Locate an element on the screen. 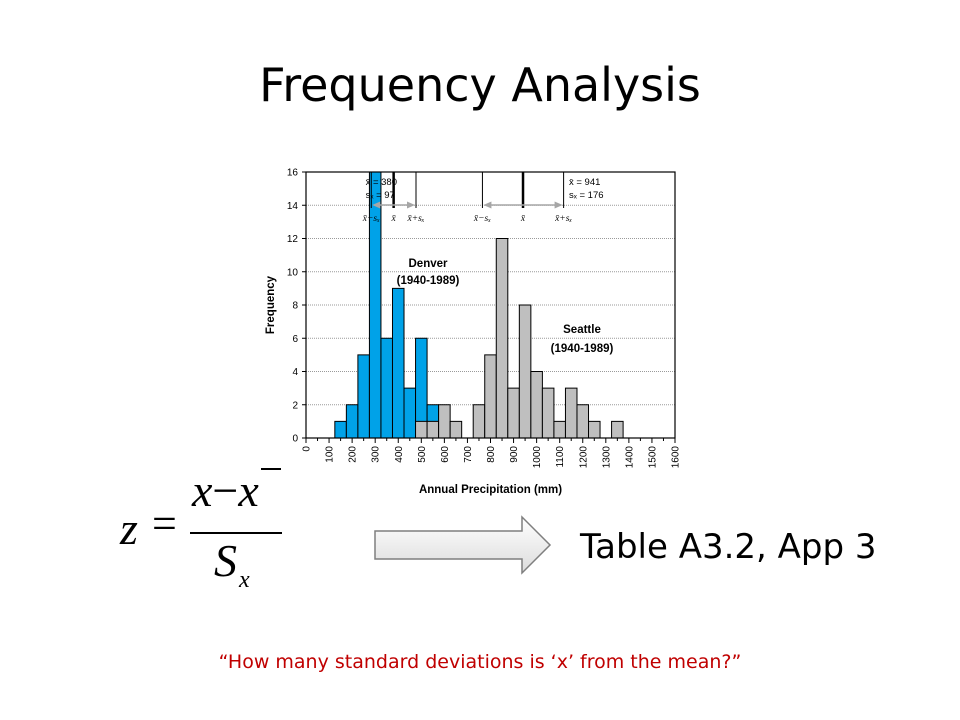 Image resolution: width=960 pixels, height=720 pixels. seattle-marker-label: x̄−sₓ is located at coordinates (482, 219).